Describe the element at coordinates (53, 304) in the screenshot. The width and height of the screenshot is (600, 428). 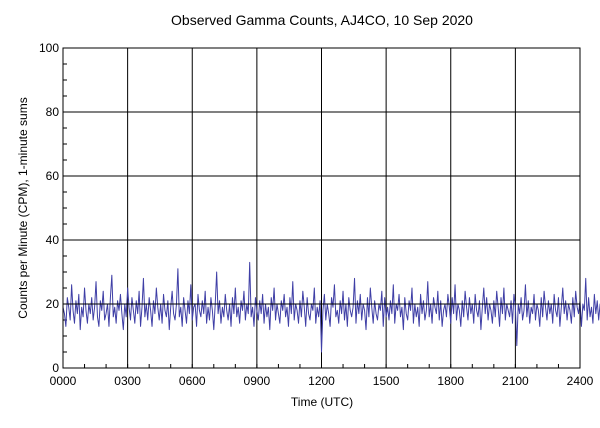
I see `y-tick-label: 20` at that location.